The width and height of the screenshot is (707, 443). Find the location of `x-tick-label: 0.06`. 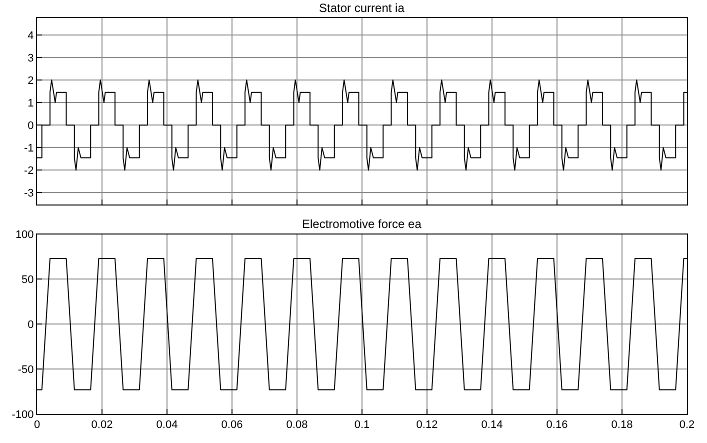

x-tick-label: 0.06 is located at coordinates (232, 425).